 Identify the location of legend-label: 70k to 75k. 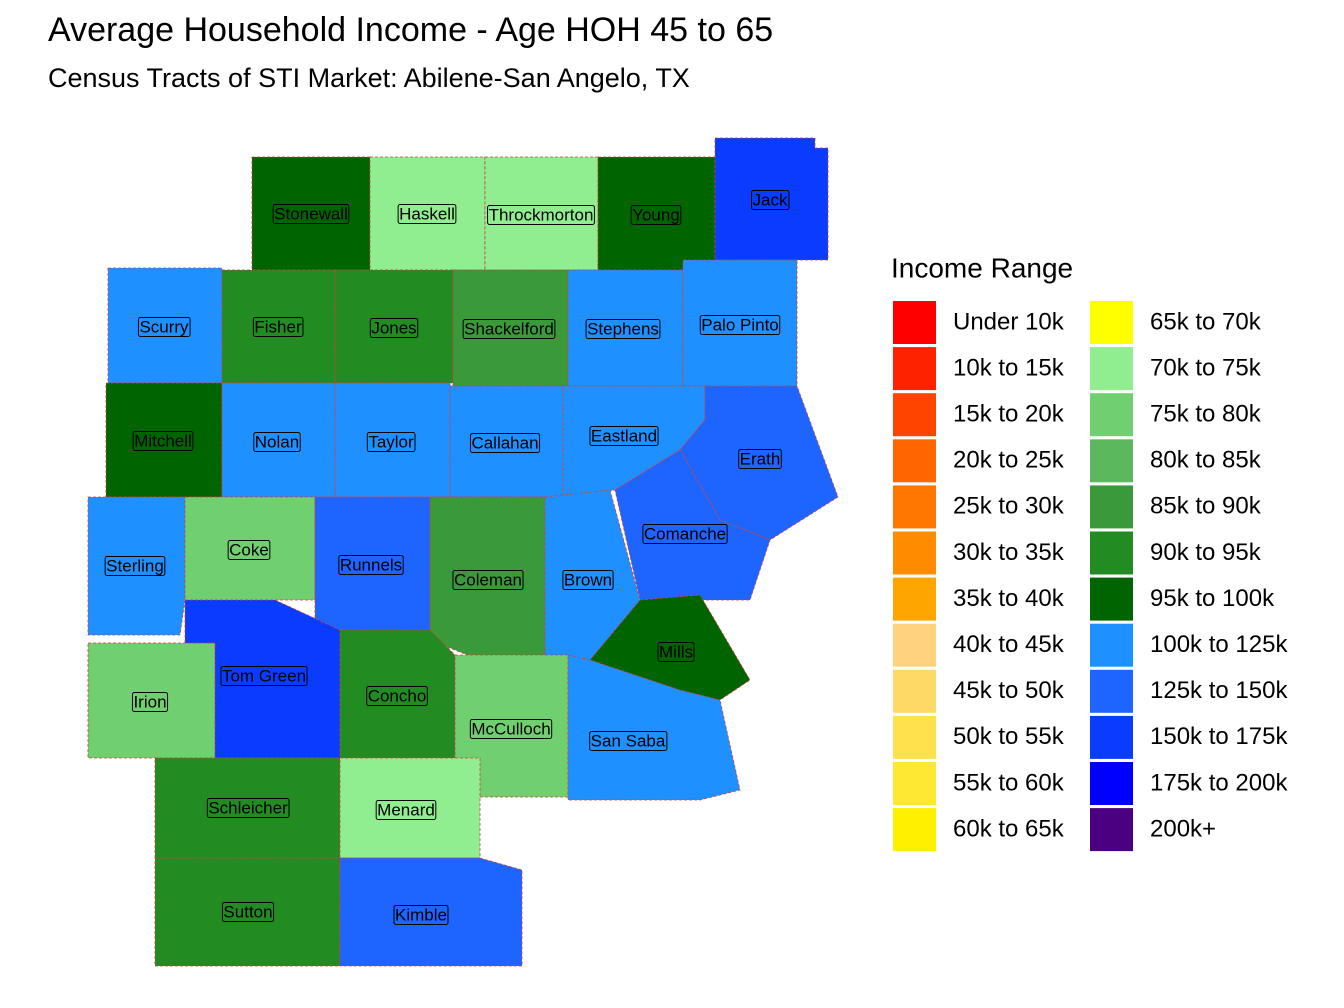
(1206, 367).